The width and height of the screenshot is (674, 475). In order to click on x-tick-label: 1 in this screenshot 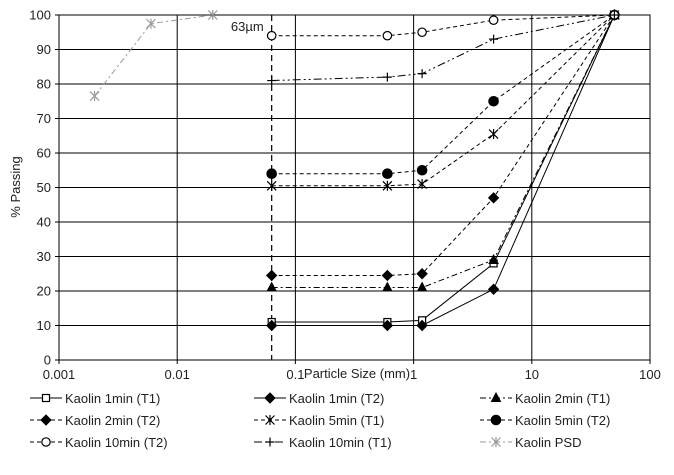, I will do `click(413, 374)`.